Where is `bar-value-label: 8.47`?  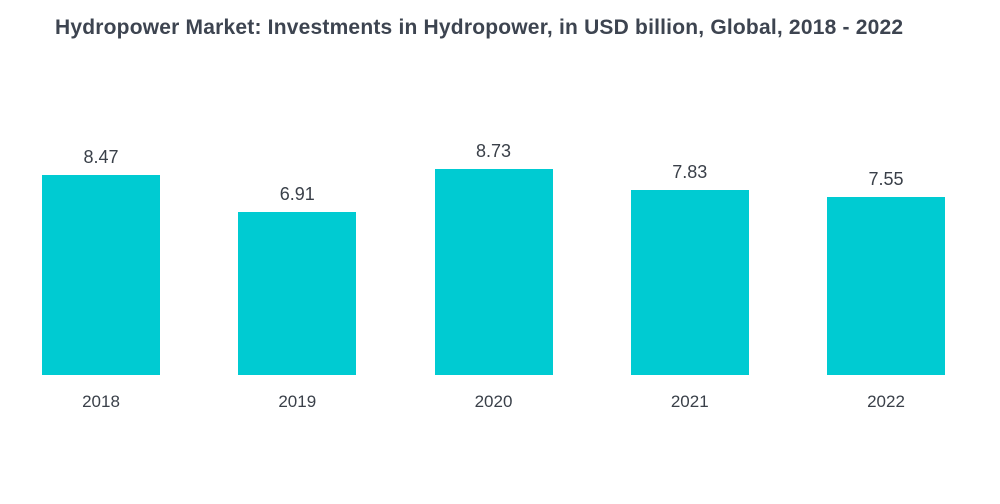 bar-value-label: 8.47 is located at coordinates (101, 157).